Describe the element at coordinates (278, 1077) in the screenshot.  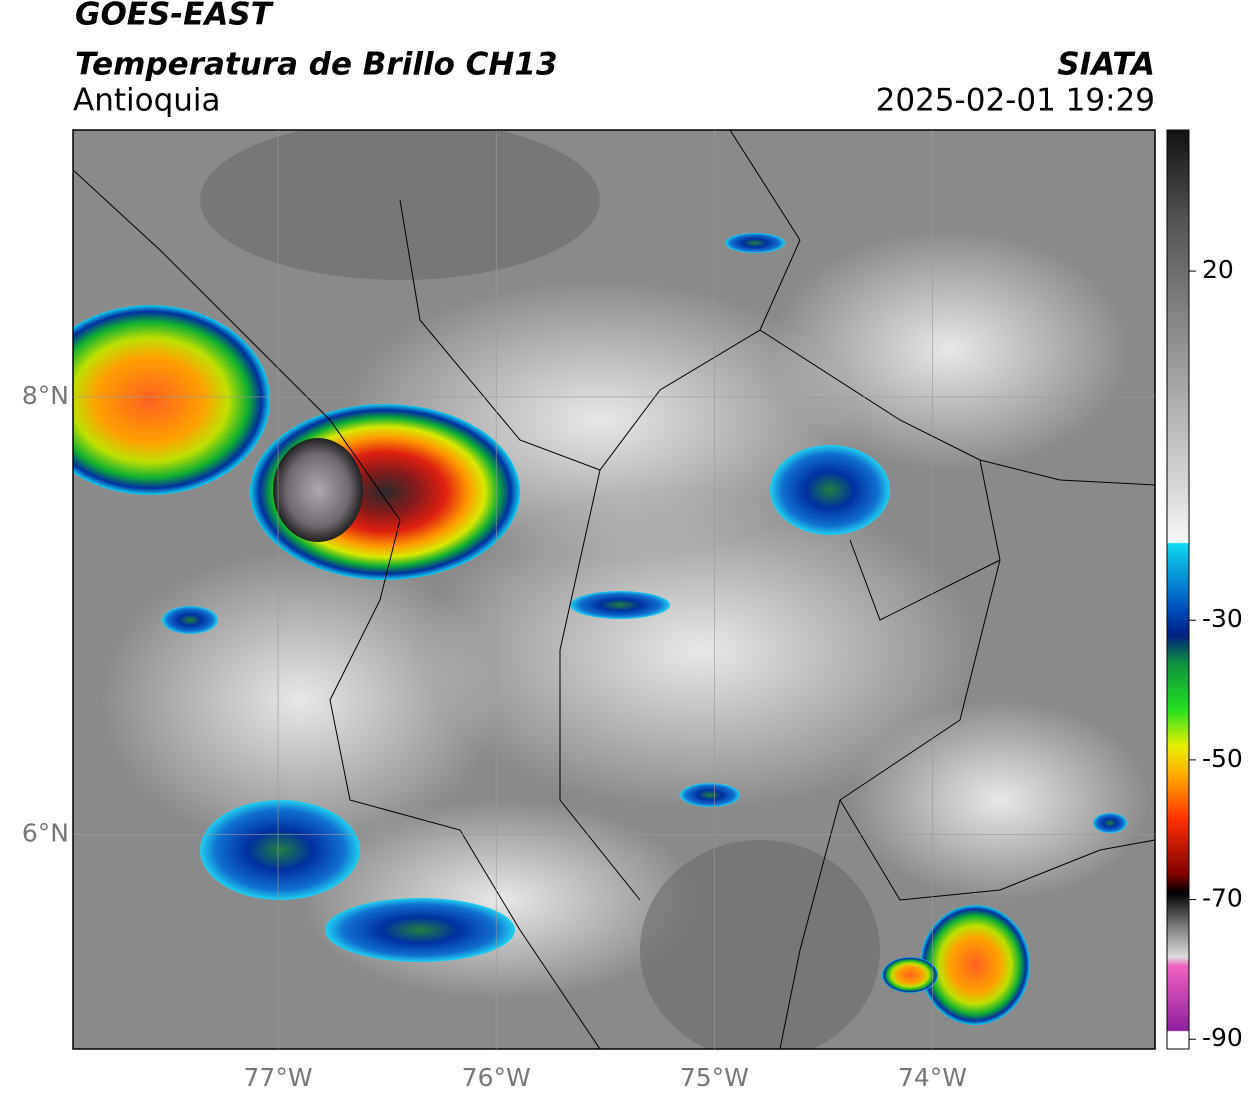
I see `lon-tick-label: 77°W` at that location.